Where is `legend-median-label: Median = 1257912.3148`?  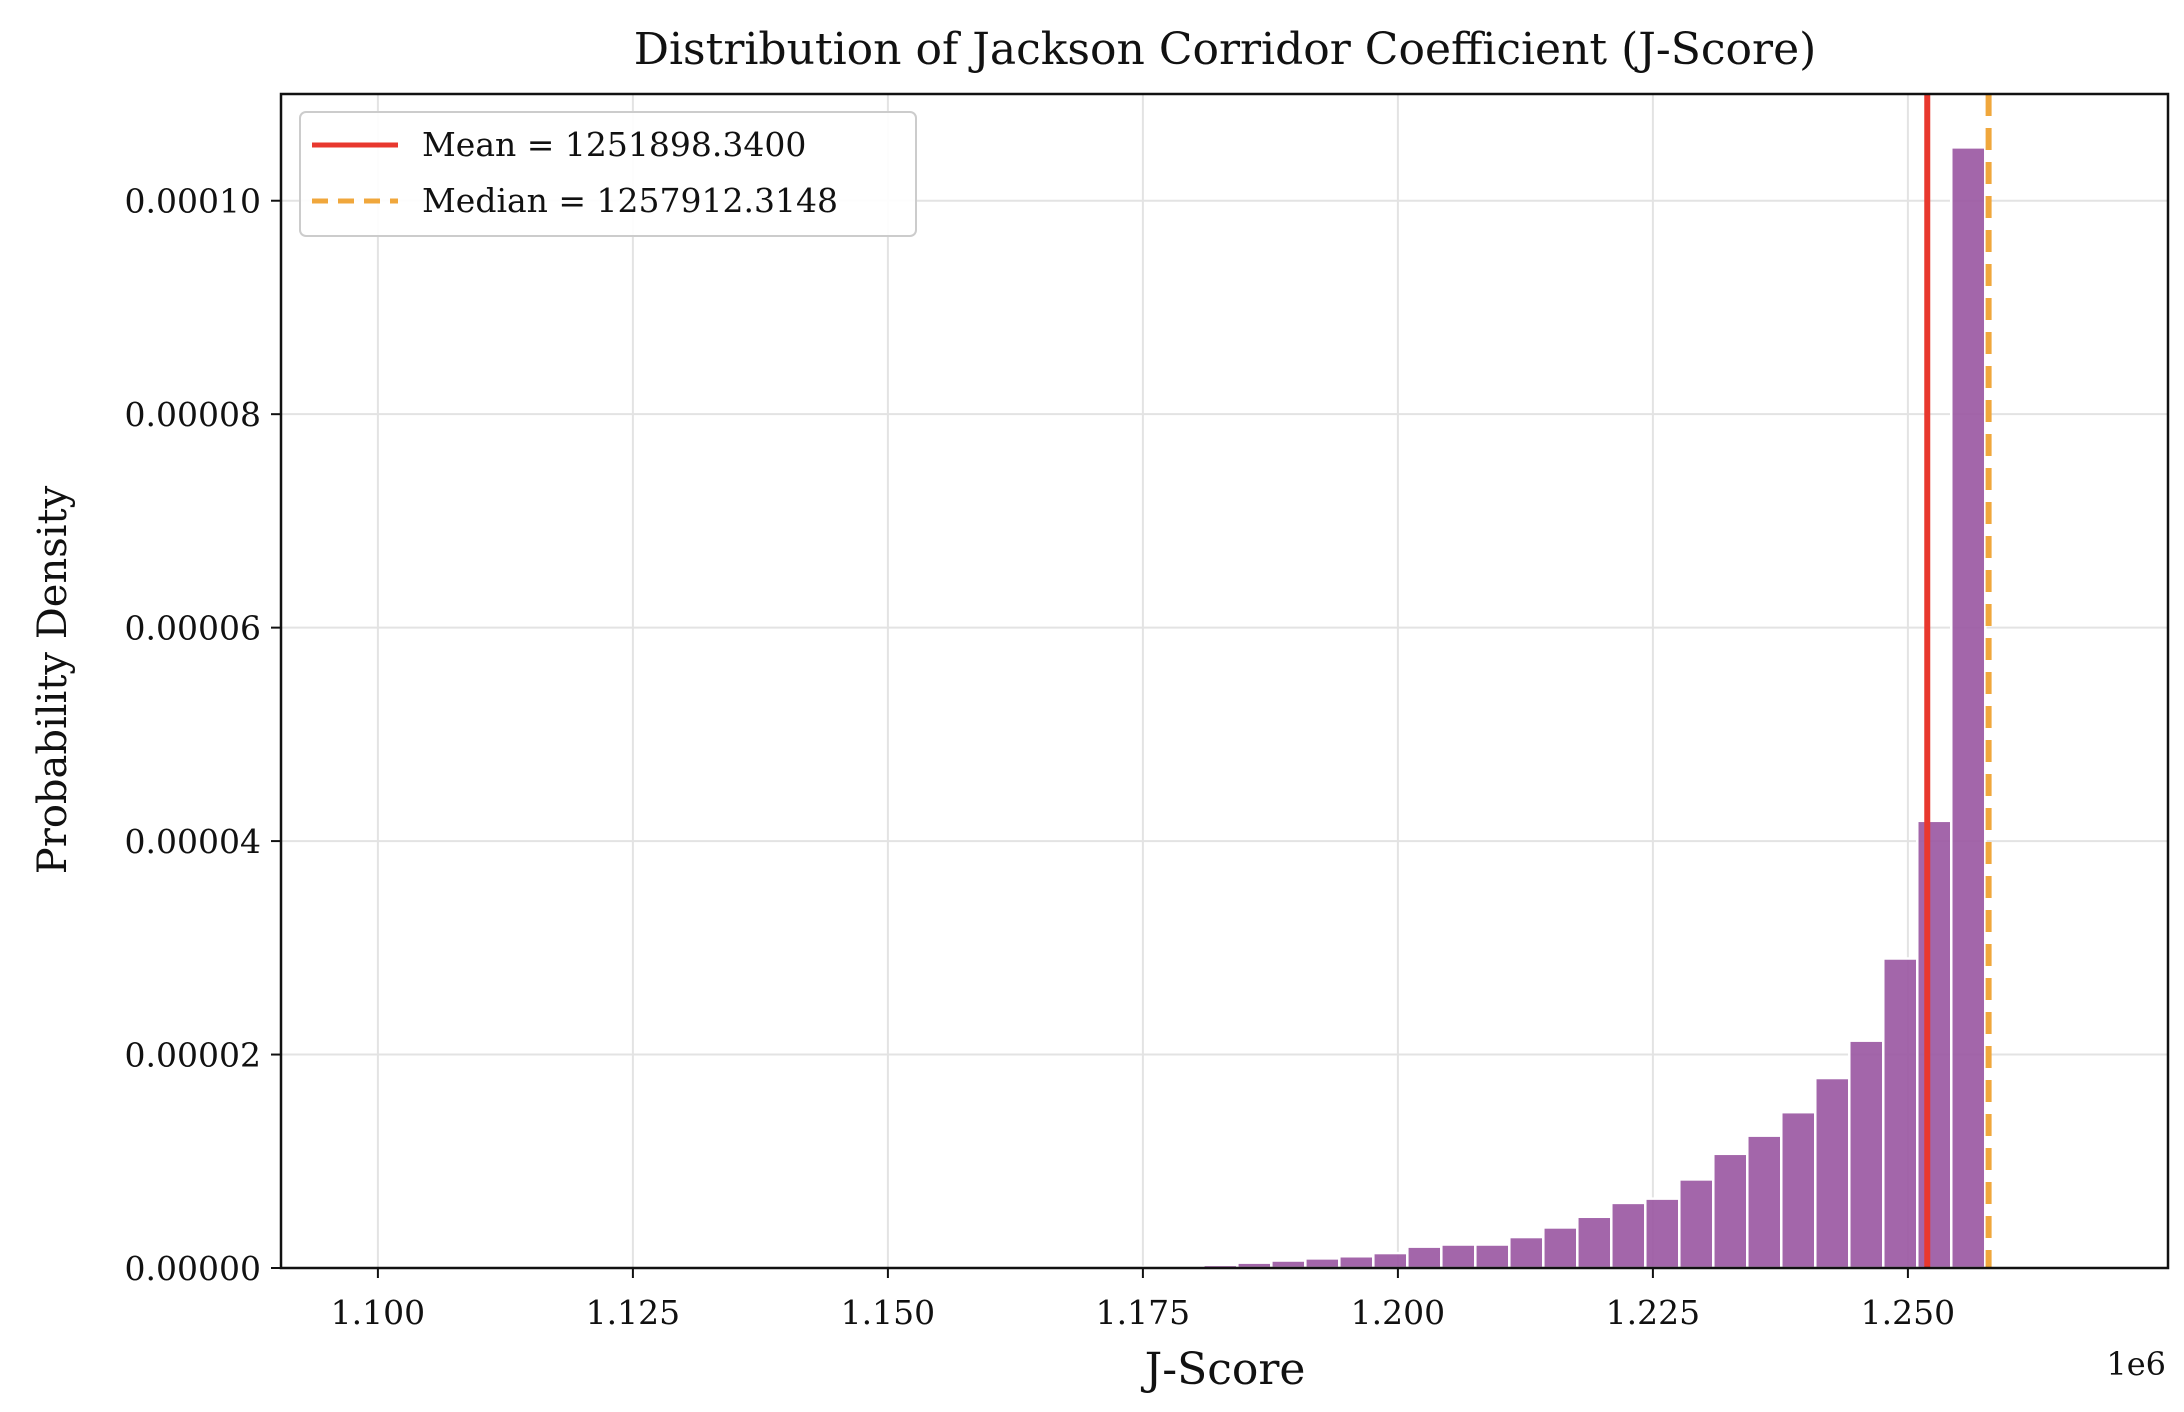 legend-median-label: Median = 1257912.3148 is located at coordinates (630, 200).